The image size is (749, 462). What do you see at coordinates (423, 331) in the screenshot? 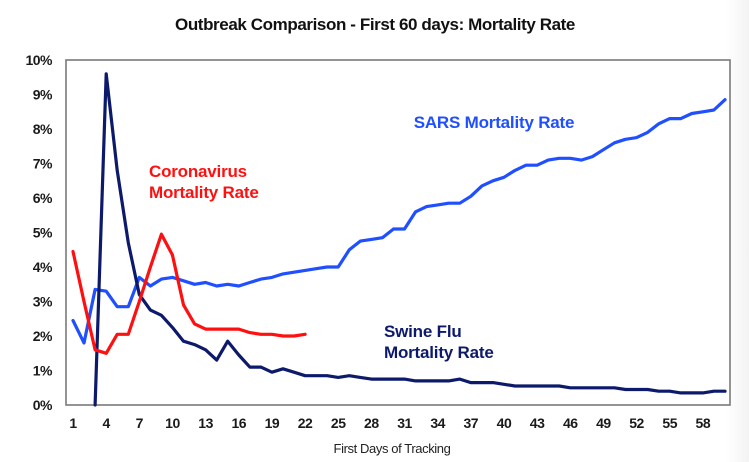
I see `annotation-line: Swine Flu` at bounding box center [423, 331].